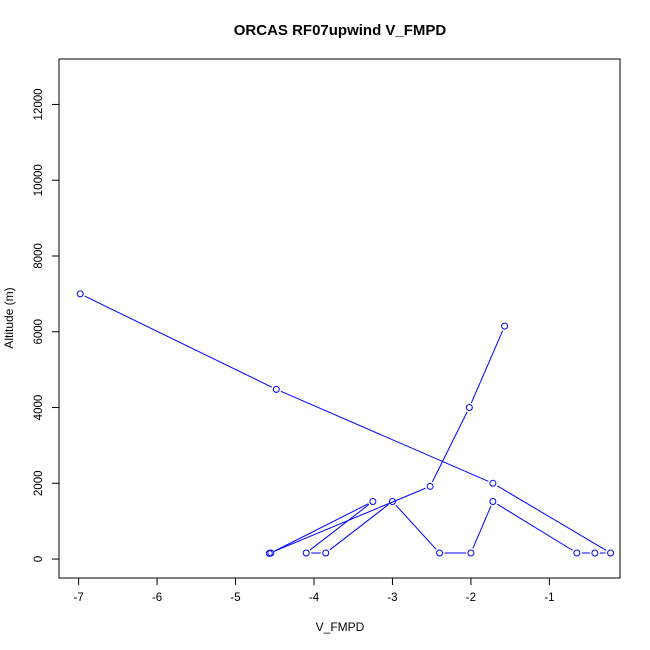 Image resolution: width=650 pixels, height=650 pixels. I want to click on chart-title: ORCAS RF07upwind V_FMPD, so click(340, 30).